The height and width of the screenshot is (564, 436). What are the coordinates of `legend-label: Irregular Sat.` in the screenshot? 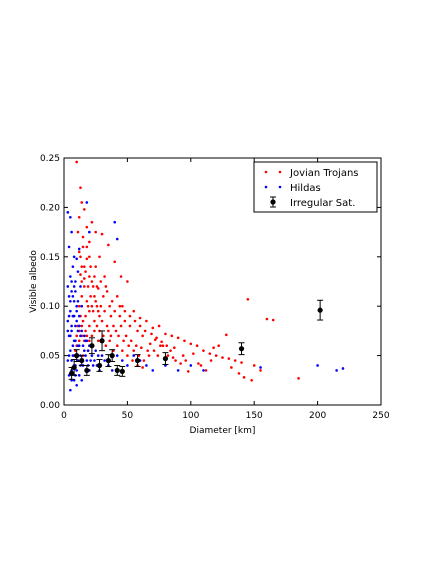 It's located at (322, 203).